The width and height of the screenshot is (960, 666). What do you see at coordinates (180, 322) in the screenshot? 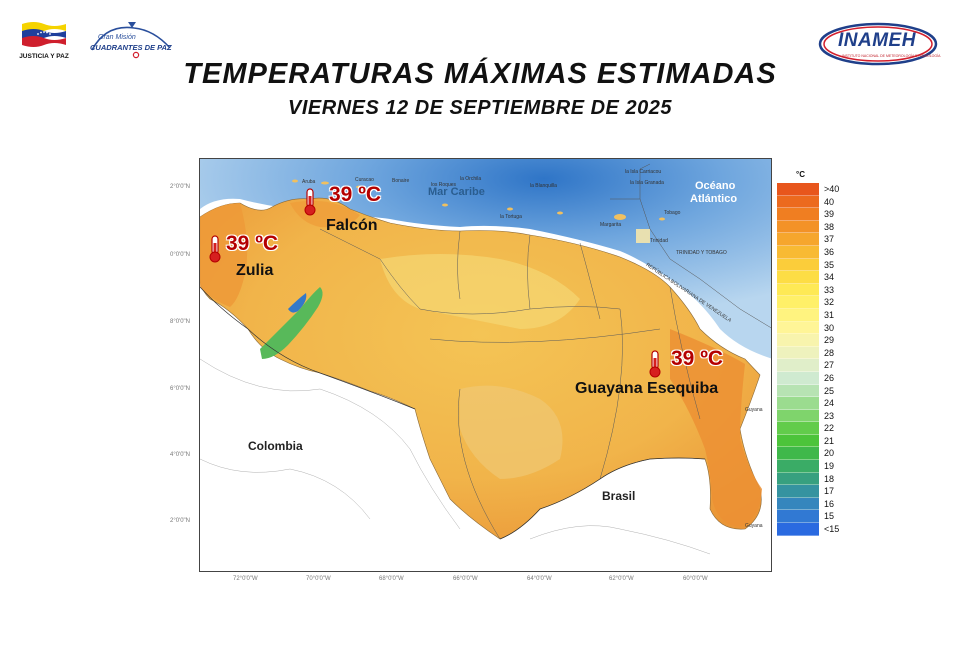
I see `lat-tick-3: 8°0'0"N` at bounding box center [180, 322].